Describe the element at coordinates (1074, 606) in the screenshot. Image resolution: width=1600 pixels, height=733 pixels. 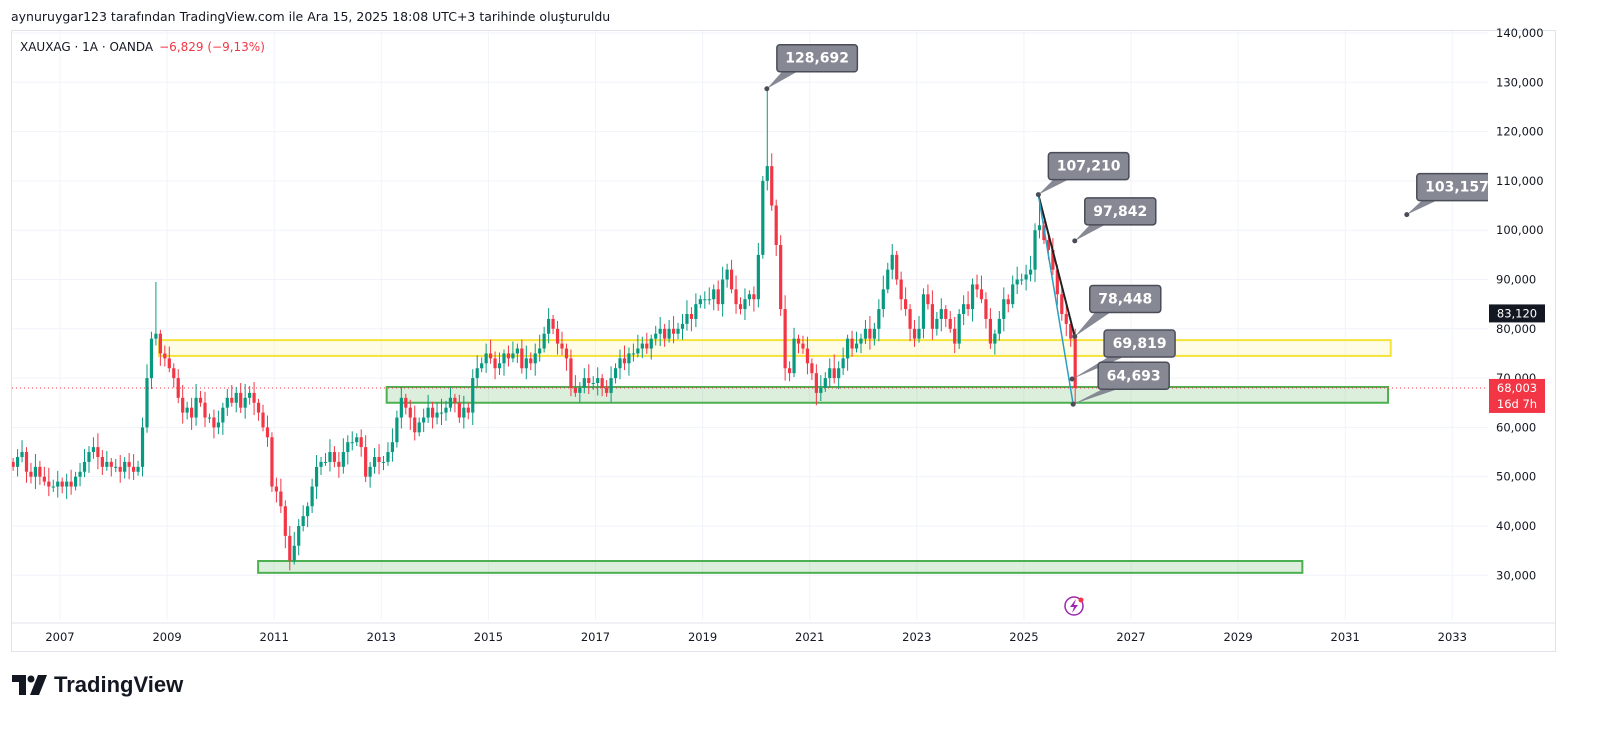
I see `lightning-icon` at that location.